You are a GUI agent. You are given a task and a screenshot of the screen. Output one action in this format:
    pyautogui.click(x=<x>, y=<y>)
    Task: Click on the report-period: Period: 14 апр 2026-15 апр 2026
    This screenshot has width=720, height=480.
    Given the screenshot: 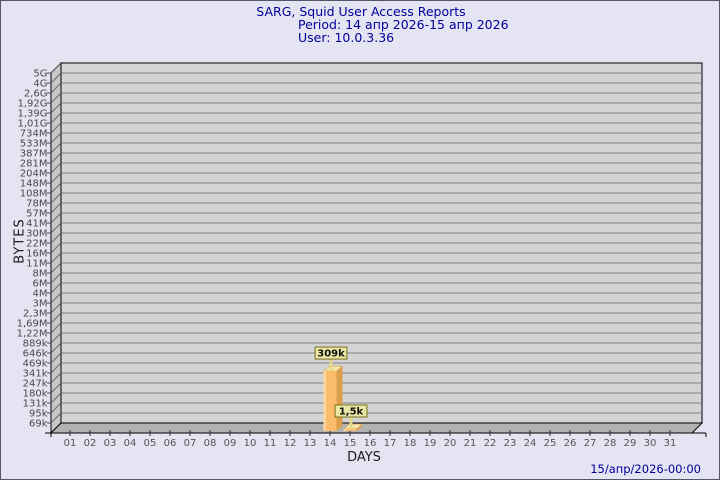 What is the action you would take?
    pyautogui.click(x=403, y=24)
    